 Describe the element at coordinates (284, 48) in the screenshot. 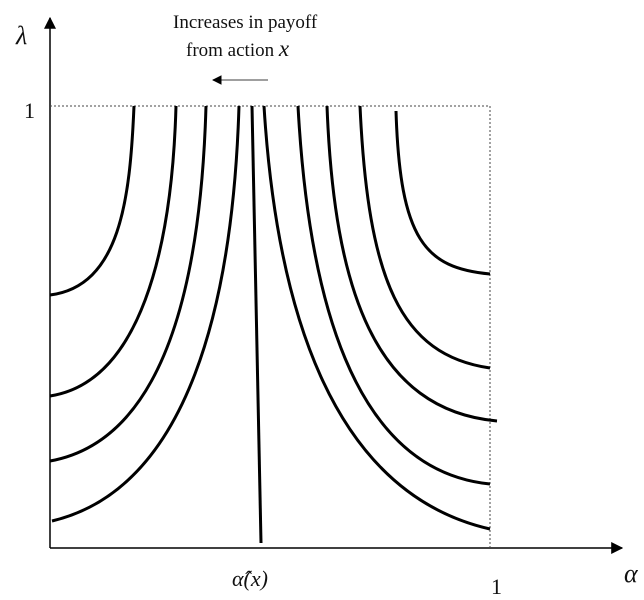

I see `annotation-line-2-var: x` at that location.